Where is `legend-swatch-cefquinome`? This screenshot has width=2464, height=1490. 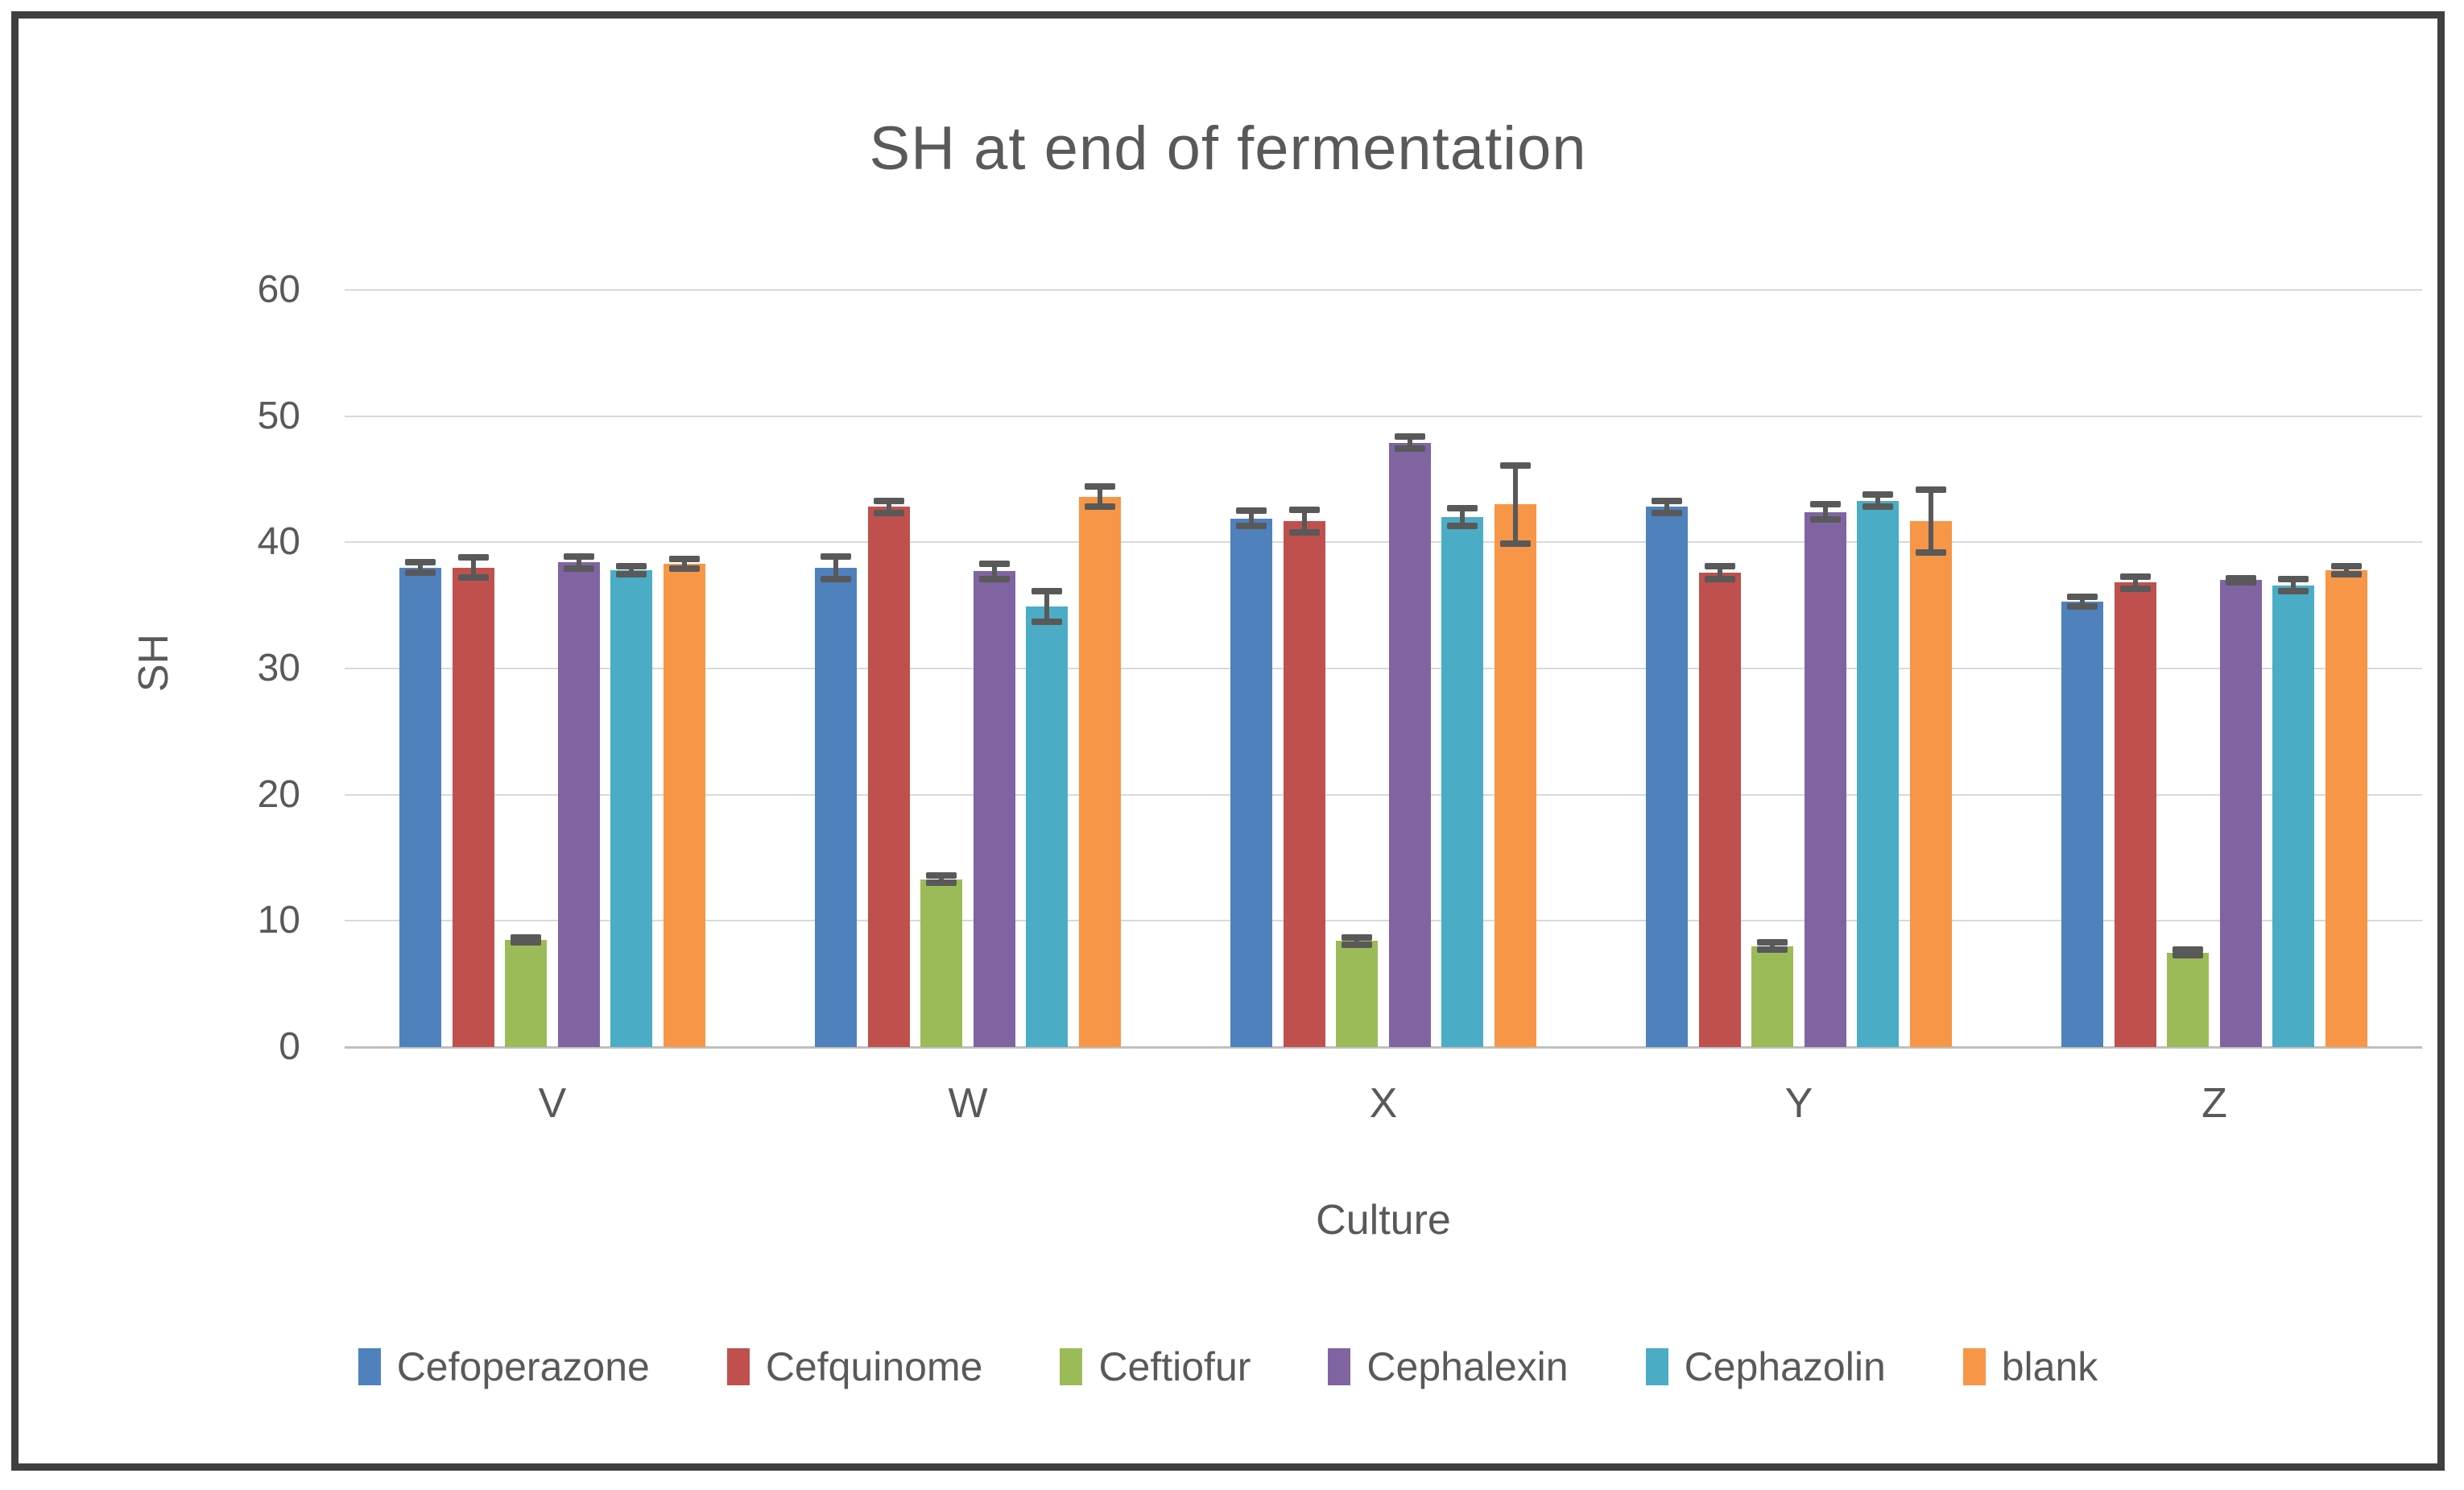 legend-swatch-cefquinome is located at coordinates (738, 1367).